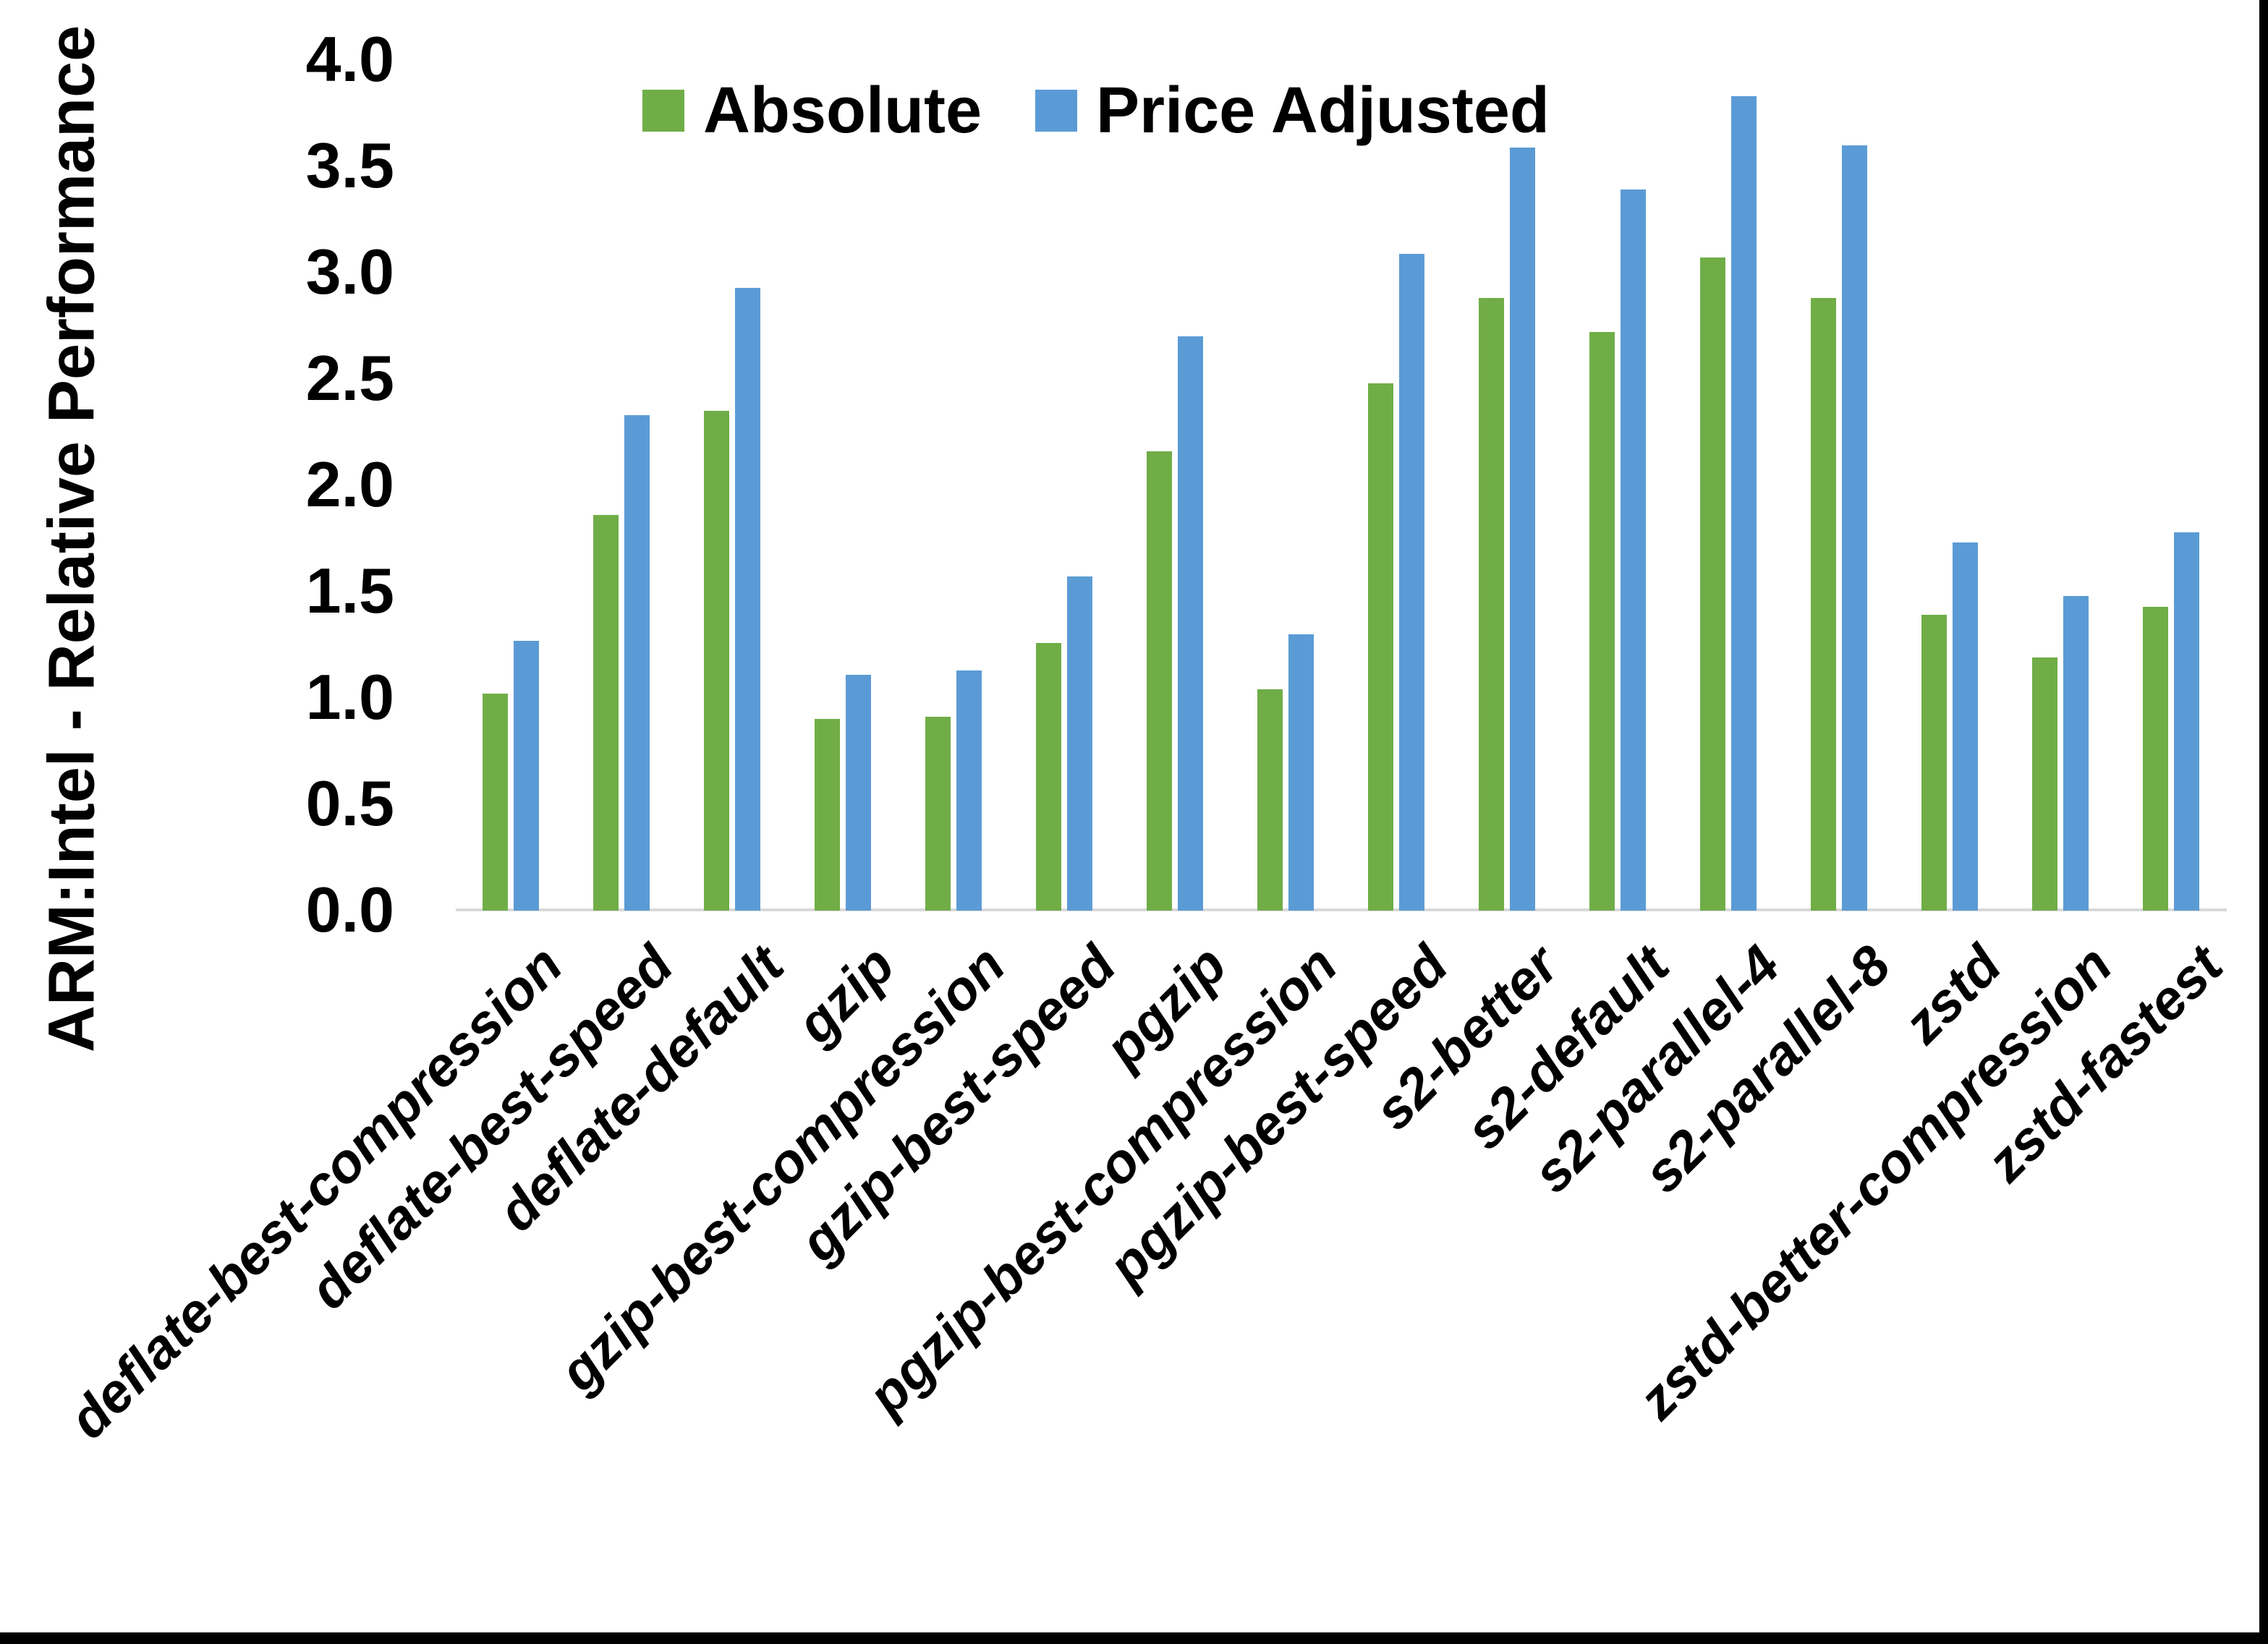 The width and height of the screenshot is (2268, 1644). What do you see at coordinates (349, 271) in the screenshot?
I see `y-tick-label: 3.0` at bounding box center [349, 271].